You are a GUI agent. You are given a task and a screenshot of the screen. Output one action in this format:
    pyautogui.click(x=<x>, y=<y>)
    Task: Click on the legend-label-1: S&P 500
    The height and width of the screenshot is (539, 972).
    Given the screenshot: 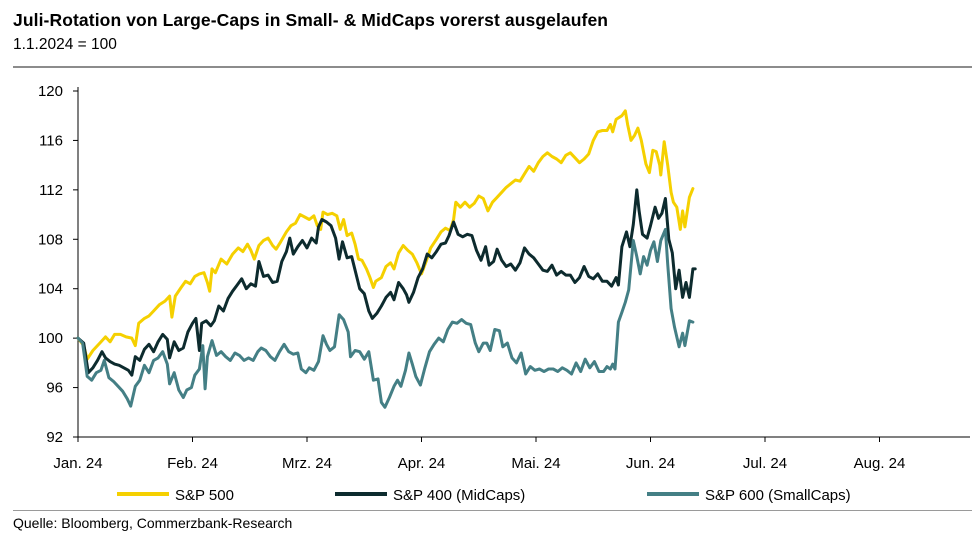 What is the action you would take?
    pyautogui.click(x=204, y=495)
    